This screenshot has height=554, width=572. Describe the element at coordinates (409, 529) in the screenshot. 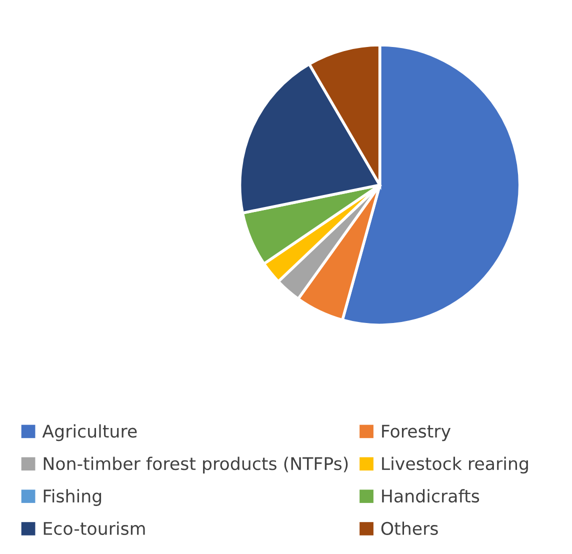

I see `legend-label: Others` at that location.